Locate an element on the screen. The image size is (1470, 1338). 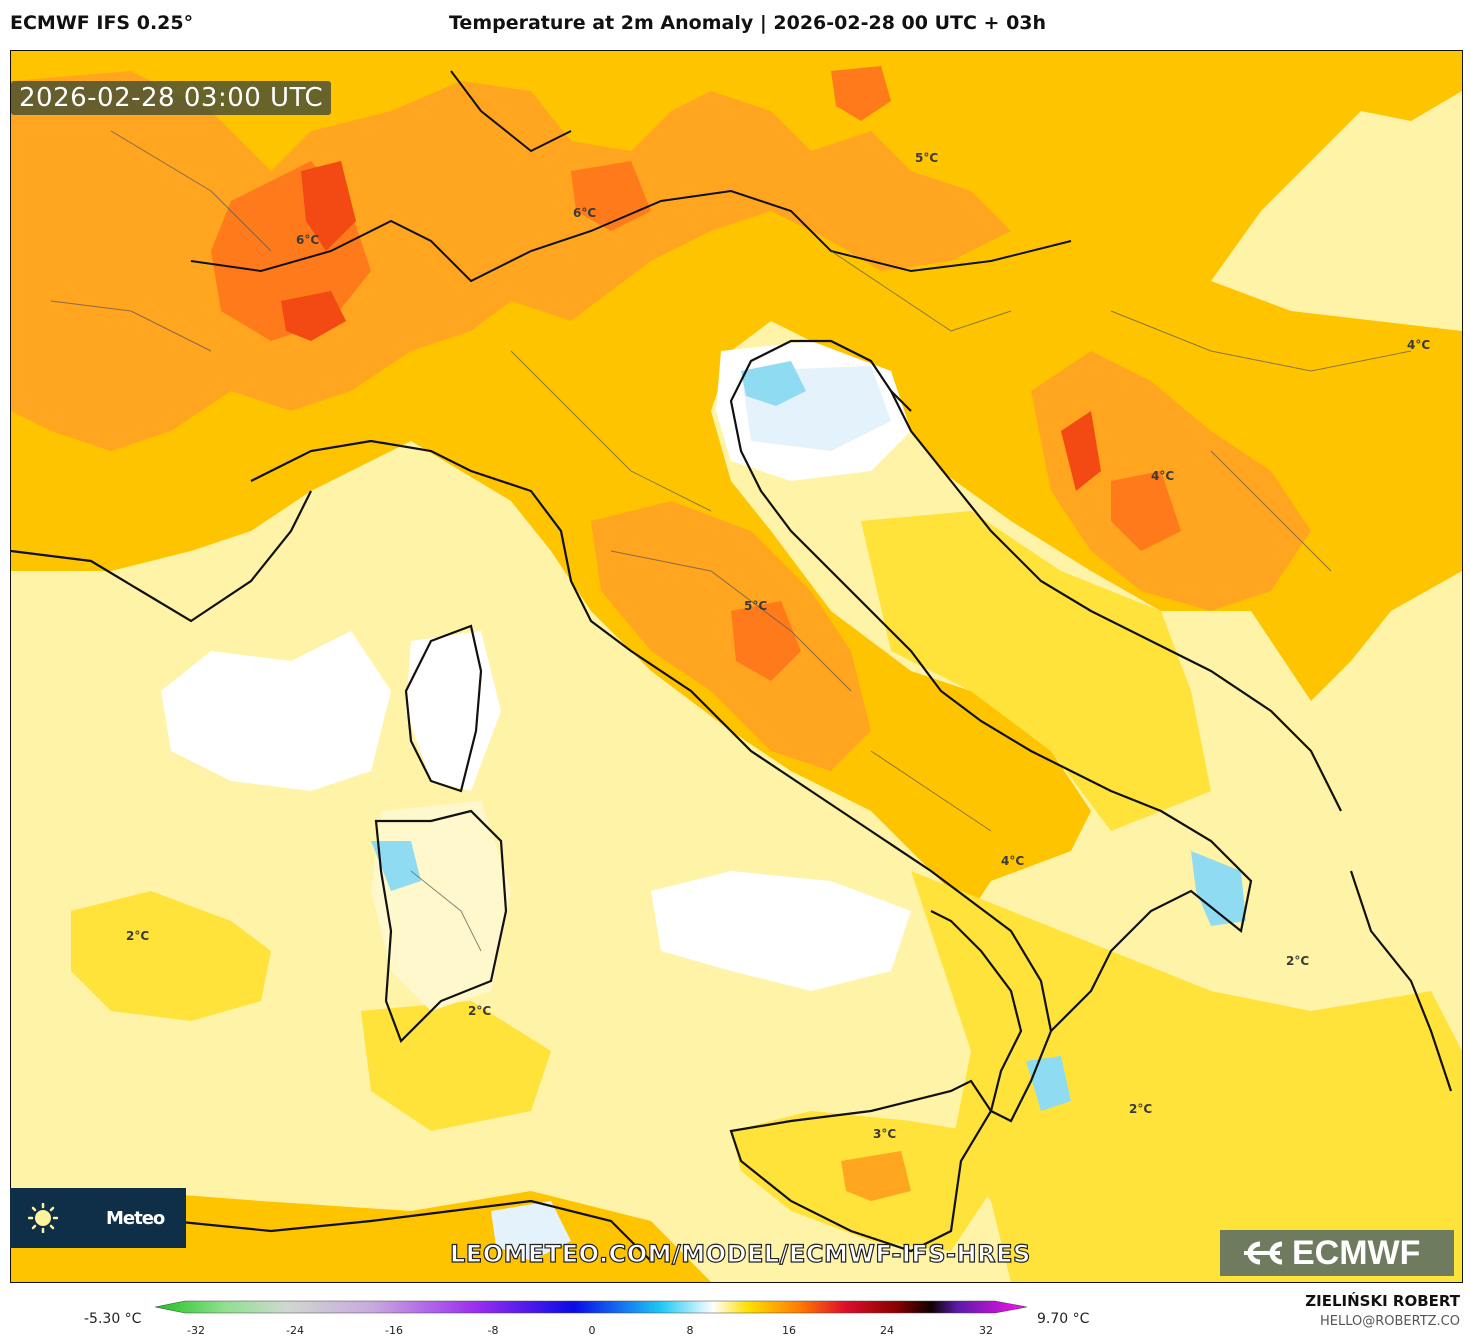
colorbar-tick: -16 is located at coordinates (394, 1330).